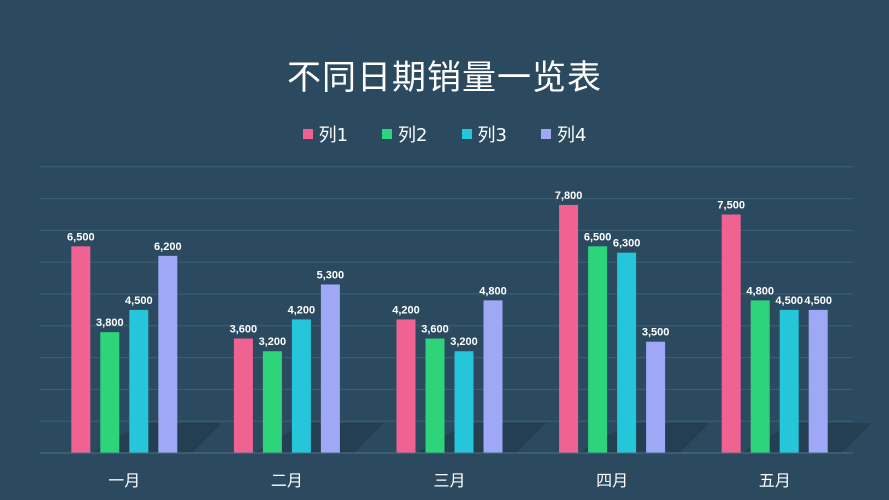 This screenshot has width=889, height=500. What do you see at coordinates (444, 78) in the screenshot?
I see `chart-title: 不同日期销量一览表` at bounding box center [444, 78].